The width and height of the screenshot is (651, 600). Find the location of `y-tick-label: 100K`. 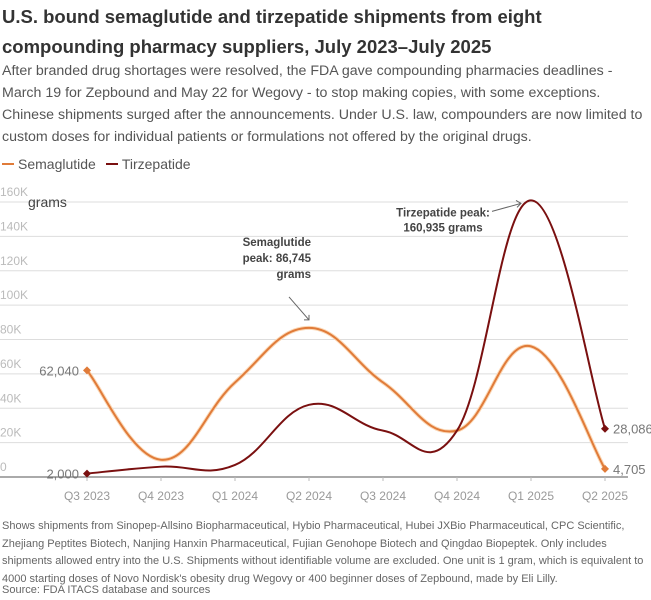

y-tick-label: 100K is located at coordinates (14, 295).